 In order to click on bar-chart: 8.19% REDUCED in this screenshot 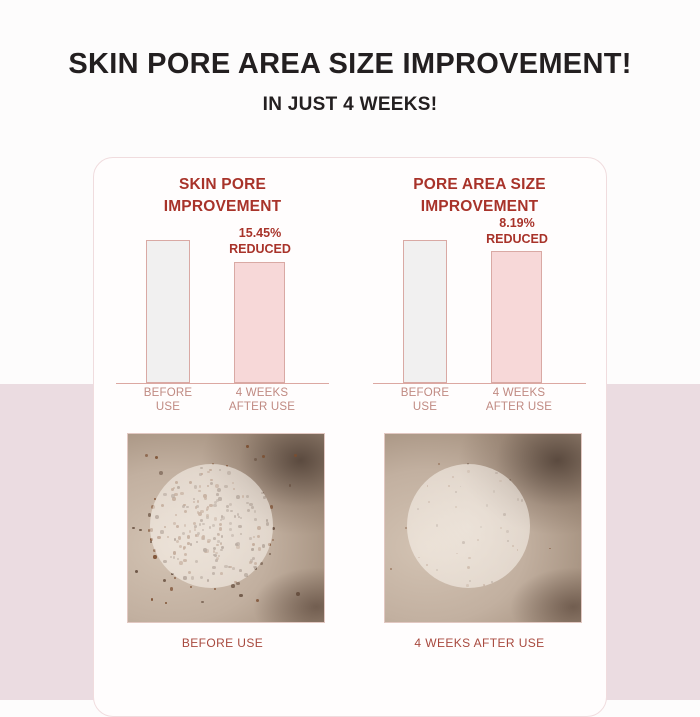, I will do `click(479, 300)`.